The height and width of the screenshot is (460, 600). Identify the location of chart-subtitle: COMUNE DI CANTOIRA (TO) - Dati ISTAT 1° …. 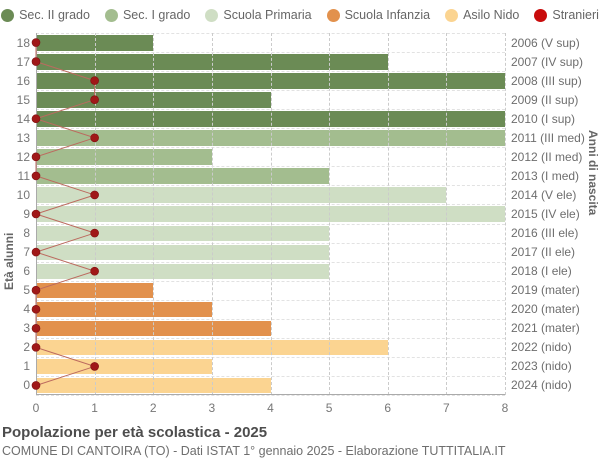
(254, 451).